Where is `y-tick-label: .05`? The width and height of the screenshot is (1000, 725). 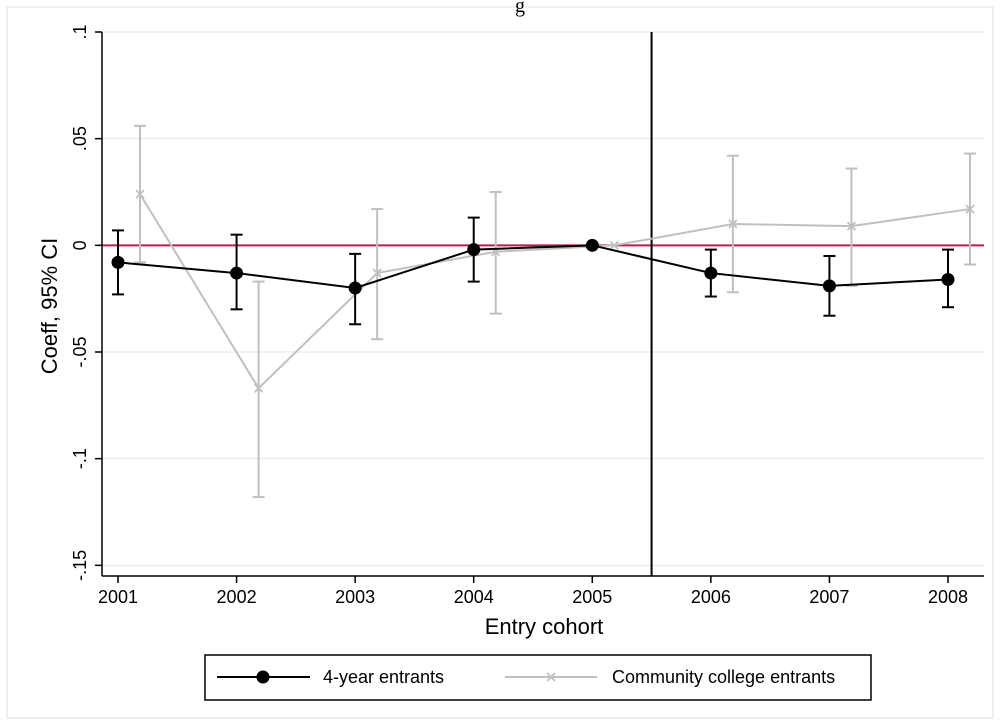
y-tick-label: .05 is located at coordinates (80, 138).